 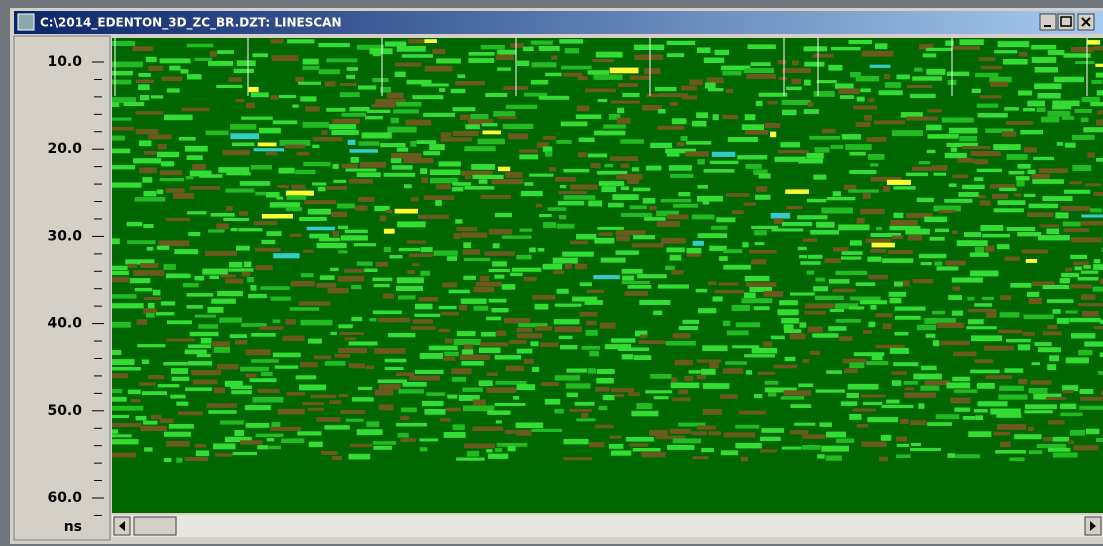 I want to click on ruler-label: 30.0, so click(x=64, y=236).